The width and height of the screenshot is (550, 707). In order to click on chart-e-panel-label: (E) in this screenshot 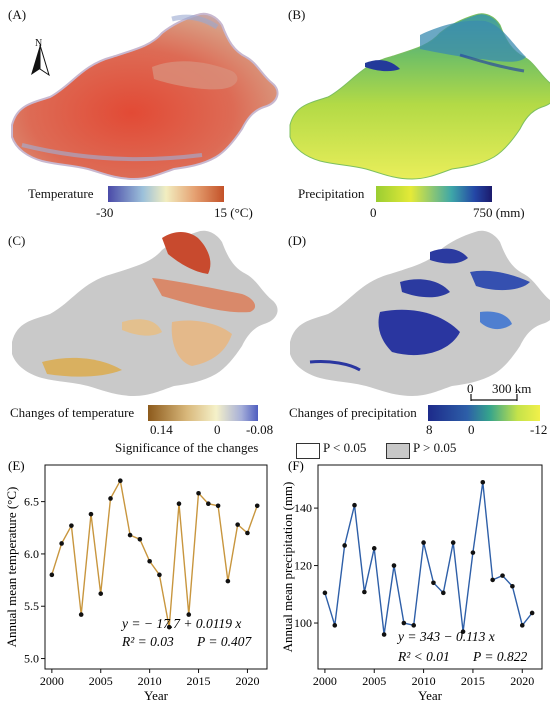, I will do `click(16, 465)`.